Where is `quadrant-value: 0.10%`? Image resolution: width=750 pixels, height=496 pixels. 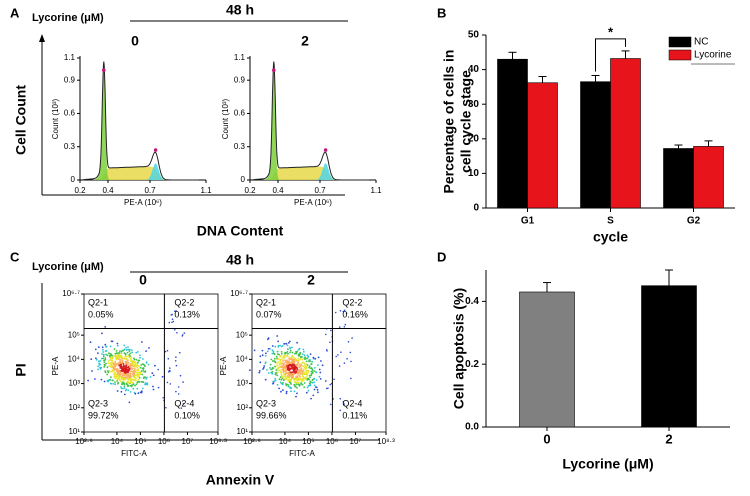
quadrant-value: 0.10% is located at coordinates (187, 415).